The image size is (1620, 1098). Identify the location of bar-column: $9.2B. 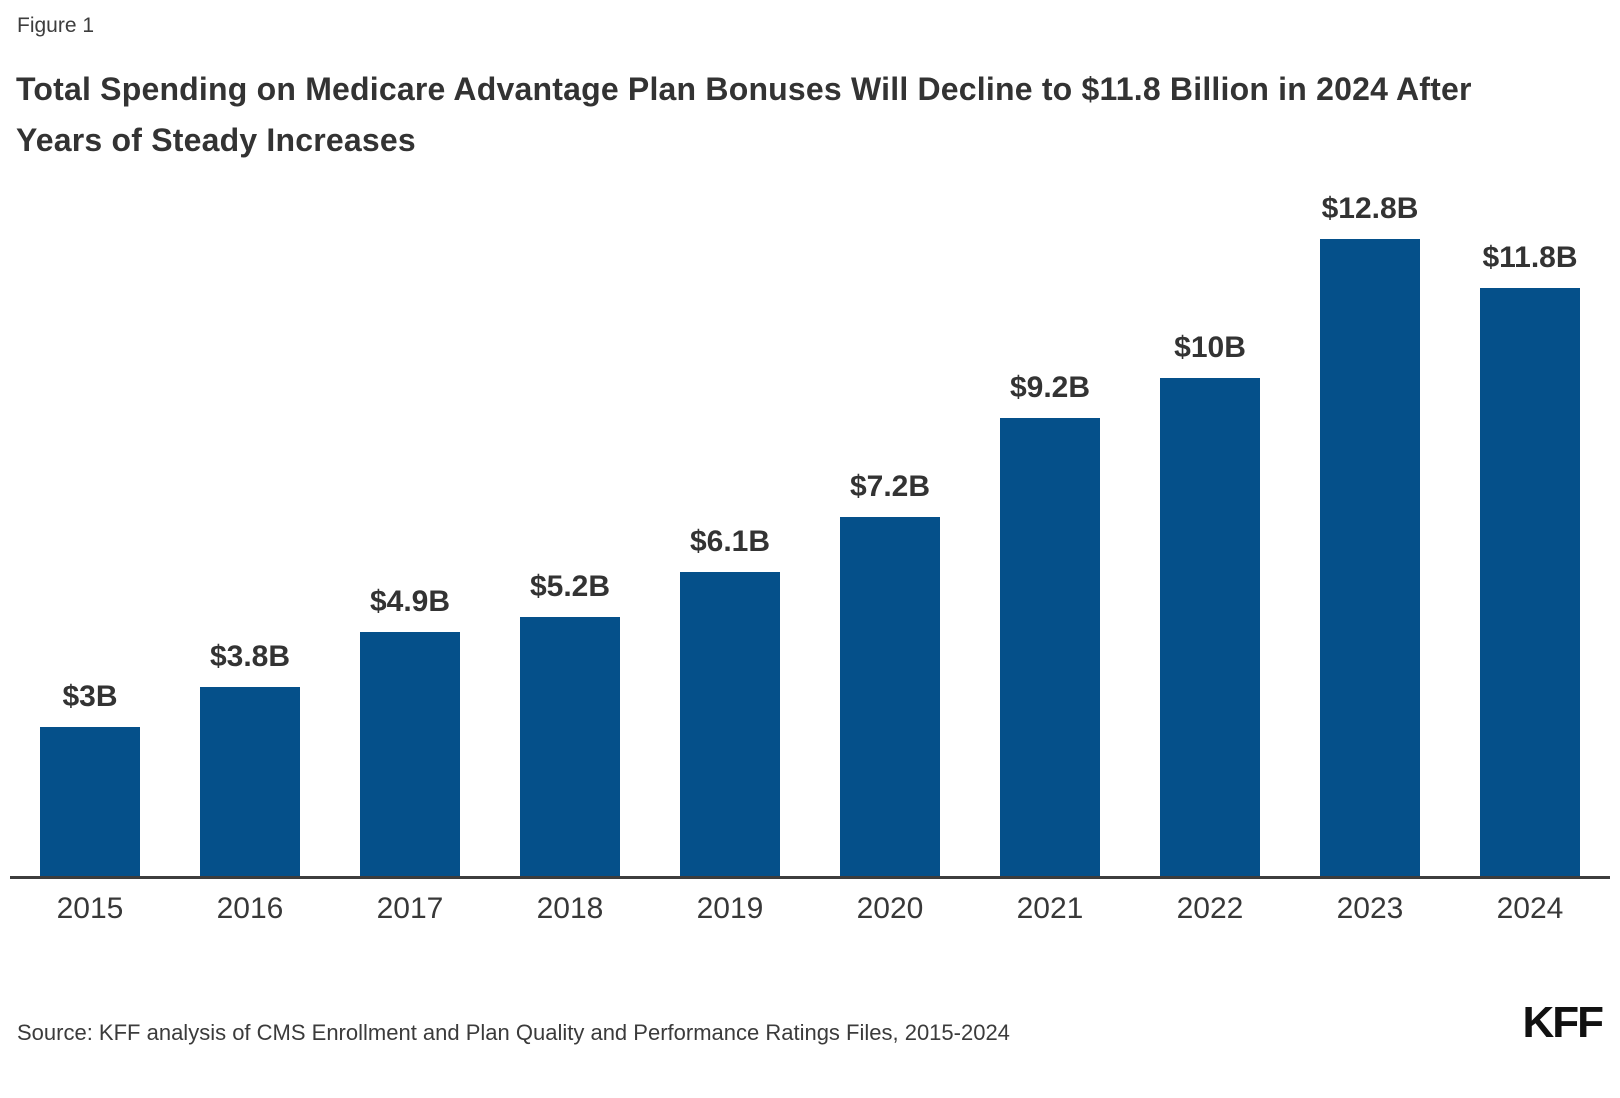
(1050, 623).